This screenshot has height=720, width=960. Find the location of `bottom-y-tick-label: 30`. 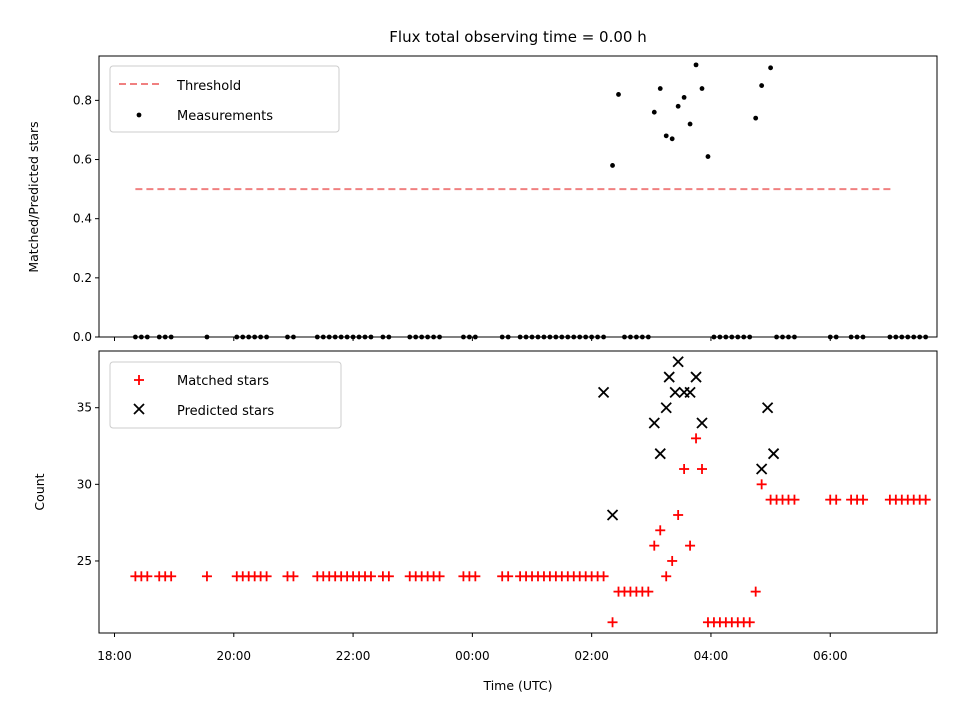

bottom-y-tick-label: 30 is located at coordinates (84, 484).